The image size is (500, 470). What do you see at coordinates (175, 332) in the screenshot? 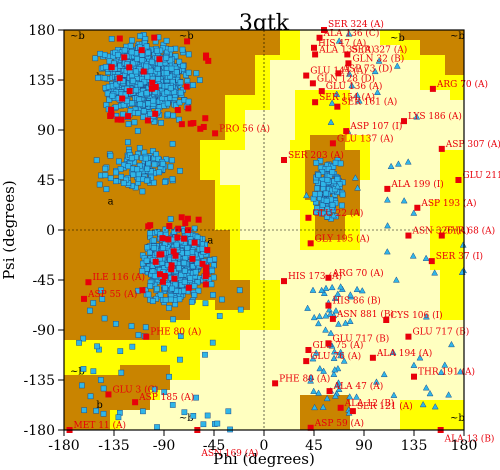
I see `outlier-label: PHE 80 (A)` at bounding box center [175, 332].